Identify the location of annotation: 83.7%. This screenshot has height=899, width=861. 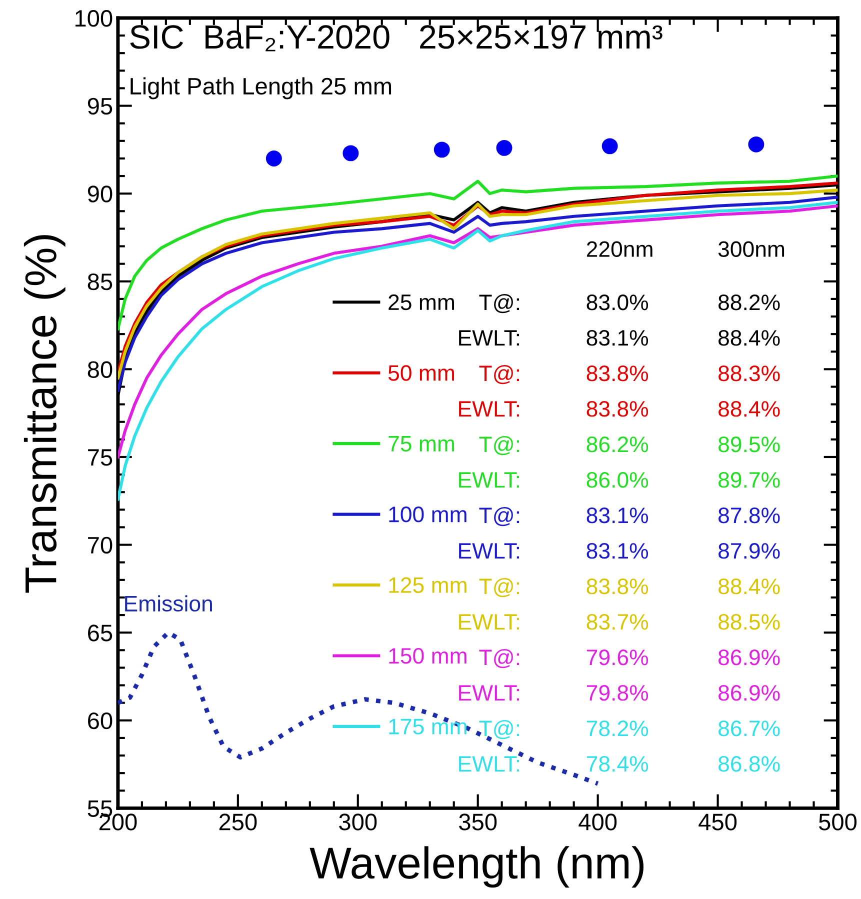
(617, 622).